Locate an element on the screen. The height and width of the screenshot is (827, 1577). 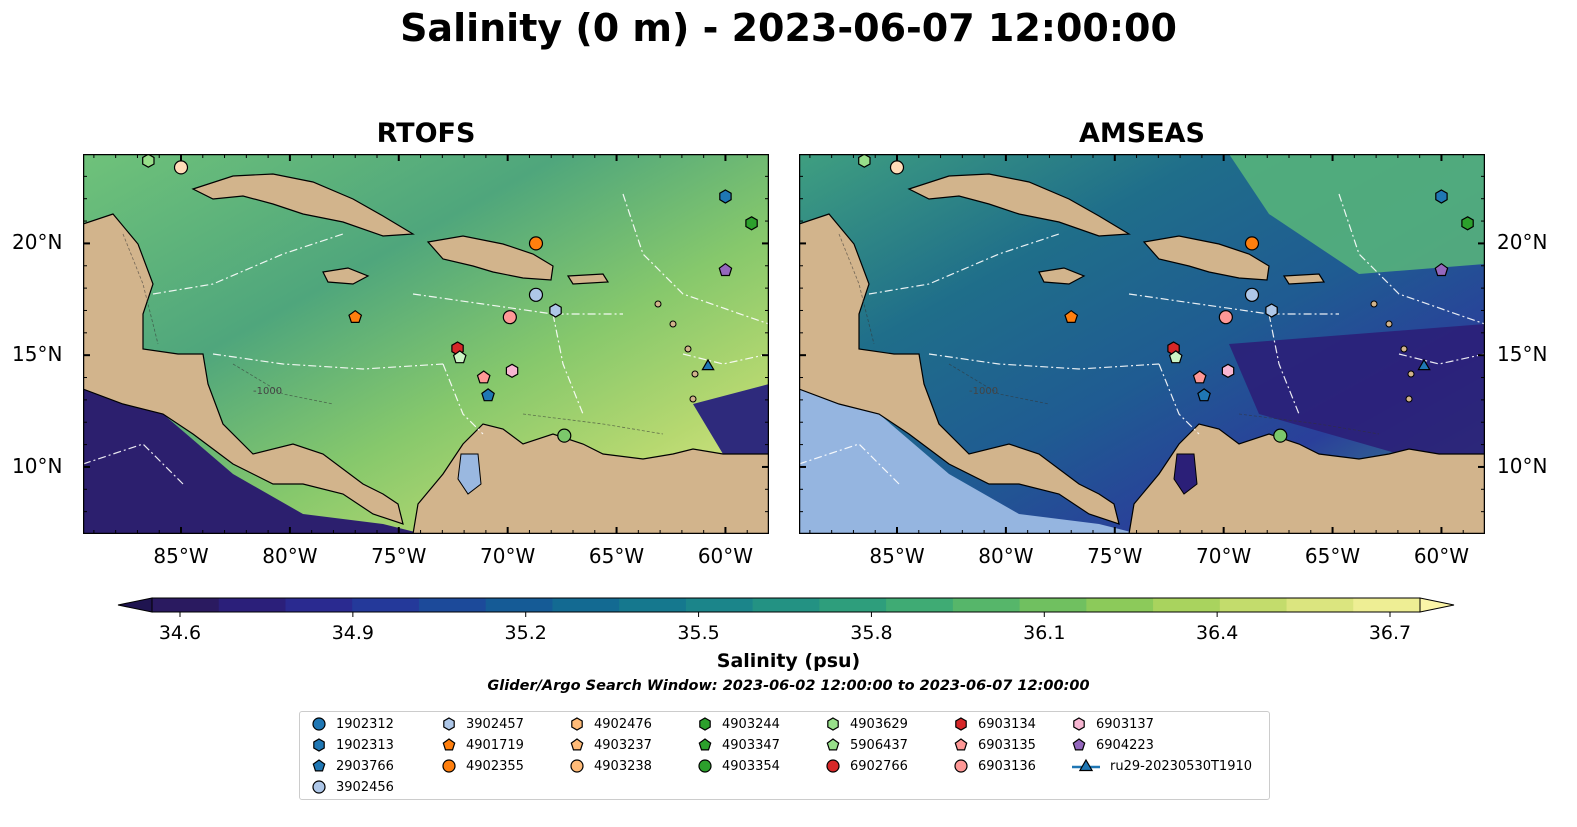
legend-marker-hexagon-icon is located at coordinates (705, 724).